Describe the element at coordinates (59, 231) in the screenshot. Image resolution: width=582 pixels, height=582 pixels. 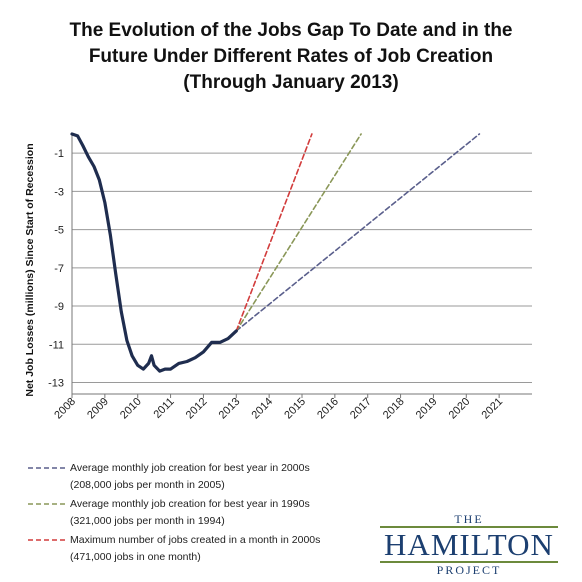
I see `y-tick-label: -5` at that location.